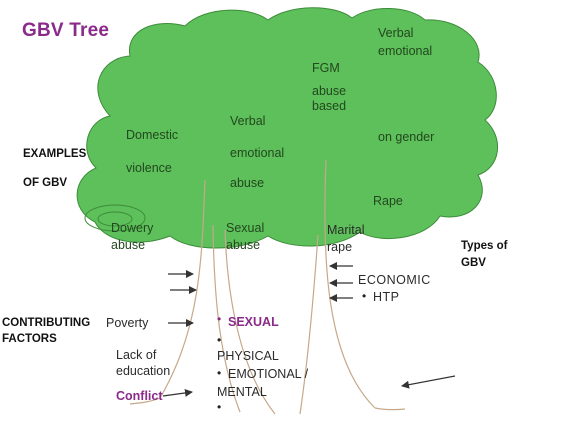 The height and width of the screenshot is (430, 575). Describe the element at coordinates (394, 280) in the screenshot. I see `type-economic: ECONOMIC` at that location.